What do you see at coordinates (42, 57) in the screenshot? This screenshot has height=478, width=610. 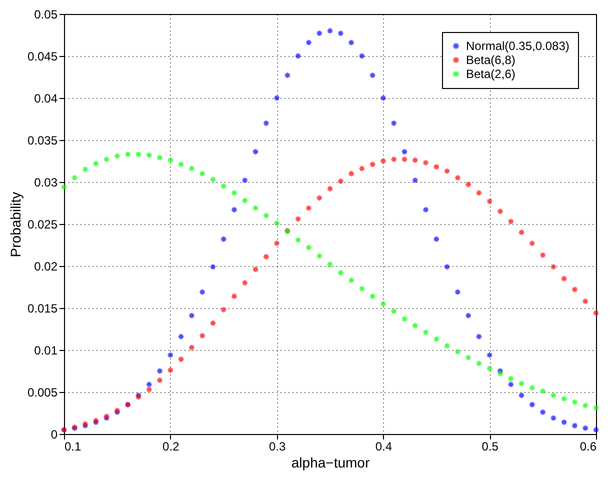 I see `y-tick-label: 0.045` at bounding box center [42, 57].